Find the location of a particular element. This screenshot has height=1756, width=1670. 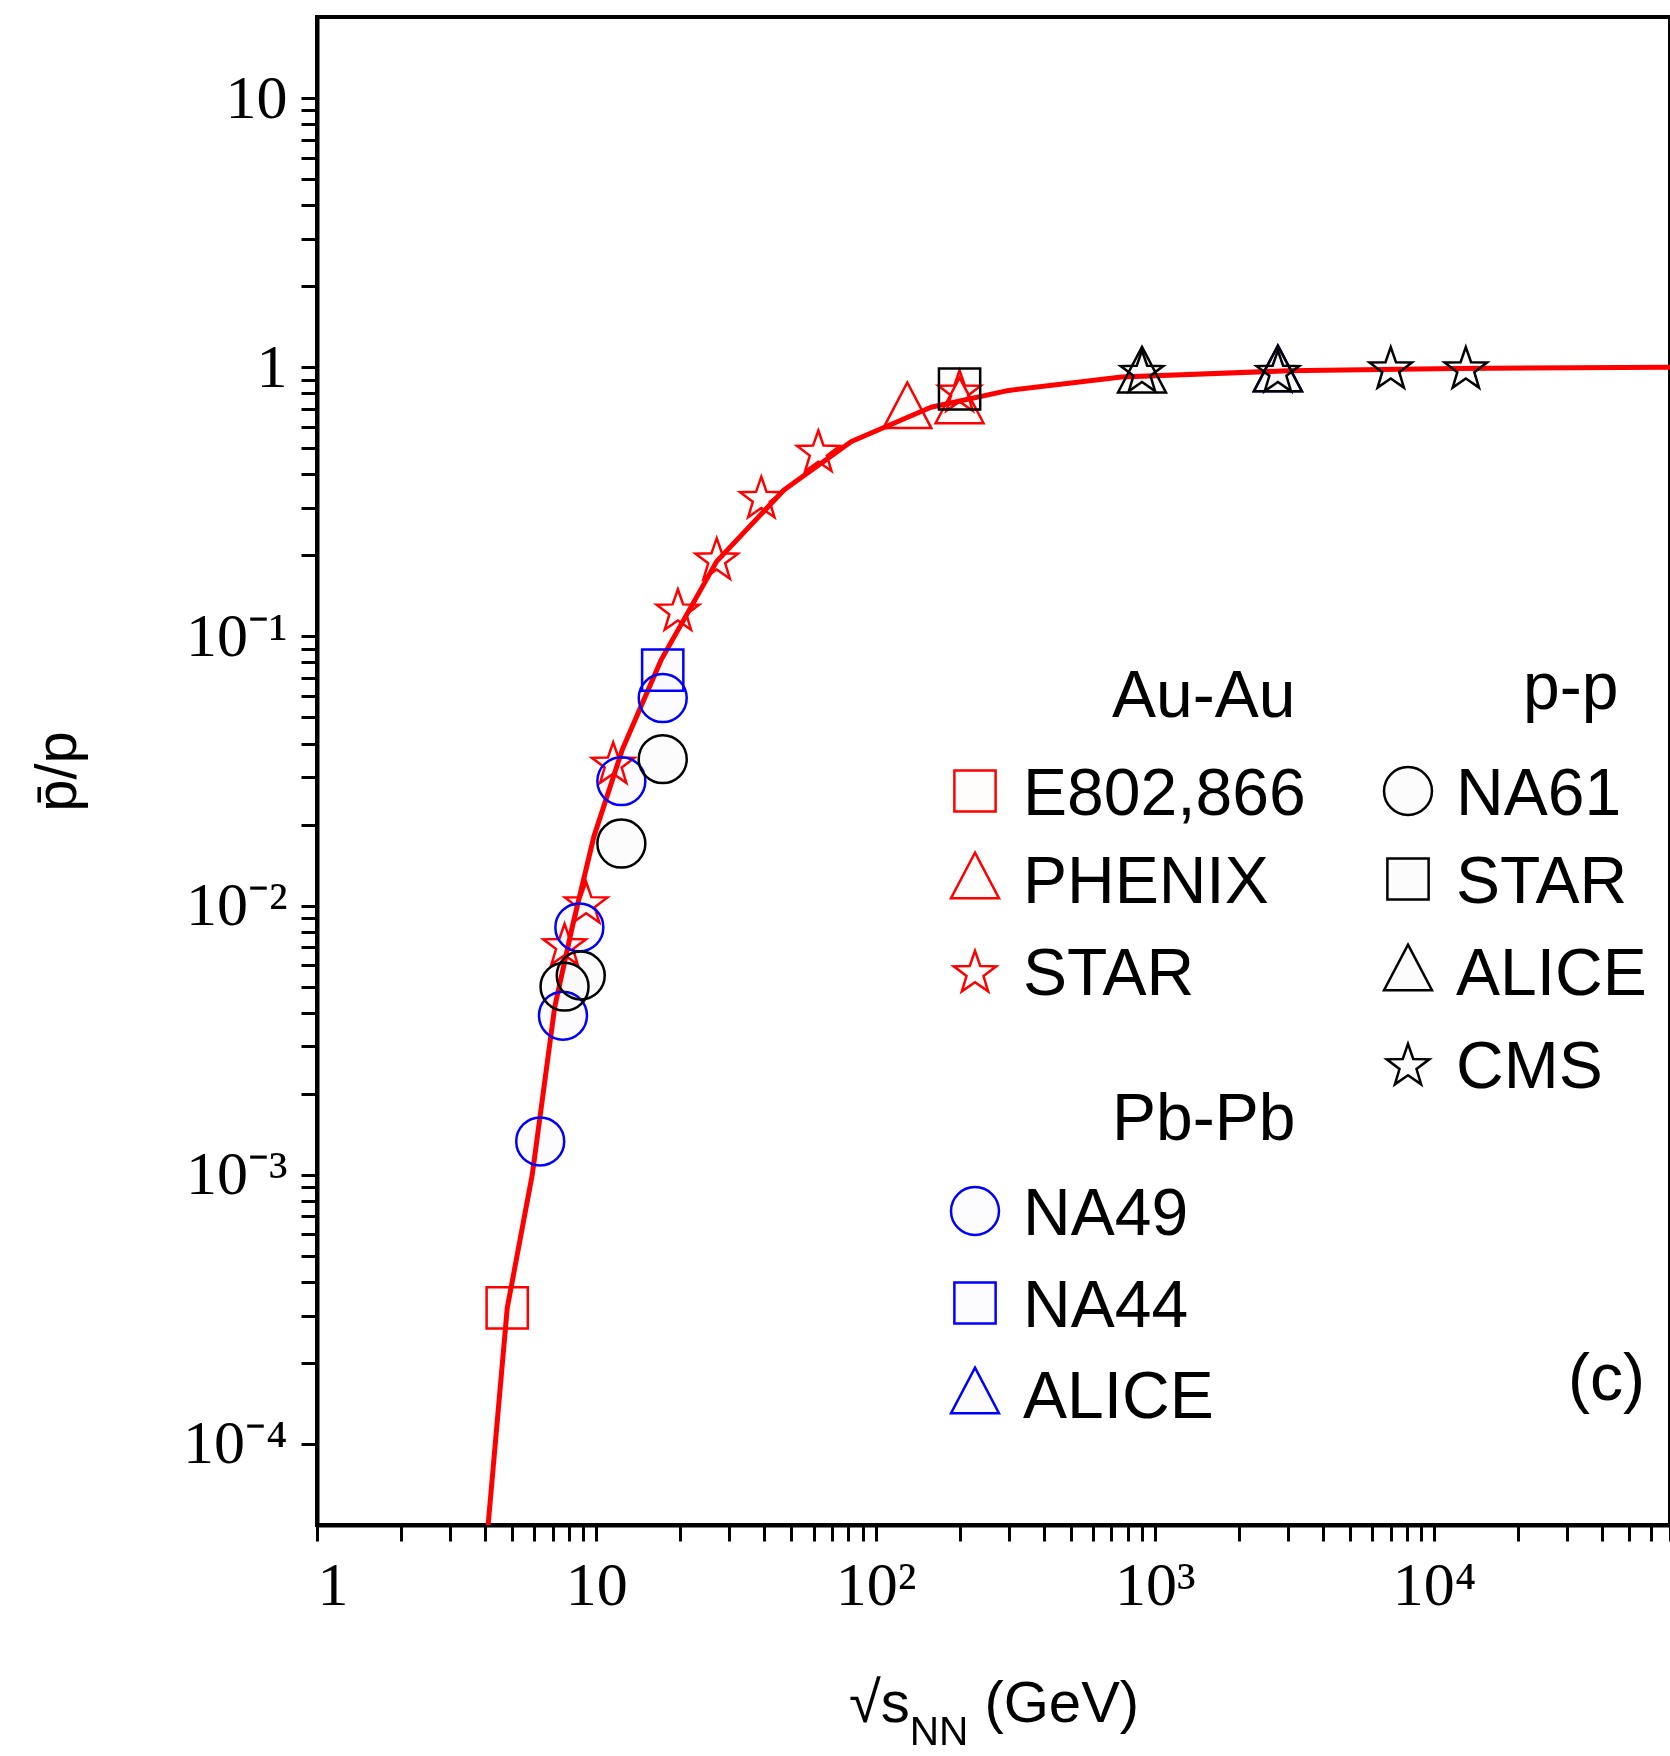

legend-label: E802,866 is located at coordinates (1164, 792).